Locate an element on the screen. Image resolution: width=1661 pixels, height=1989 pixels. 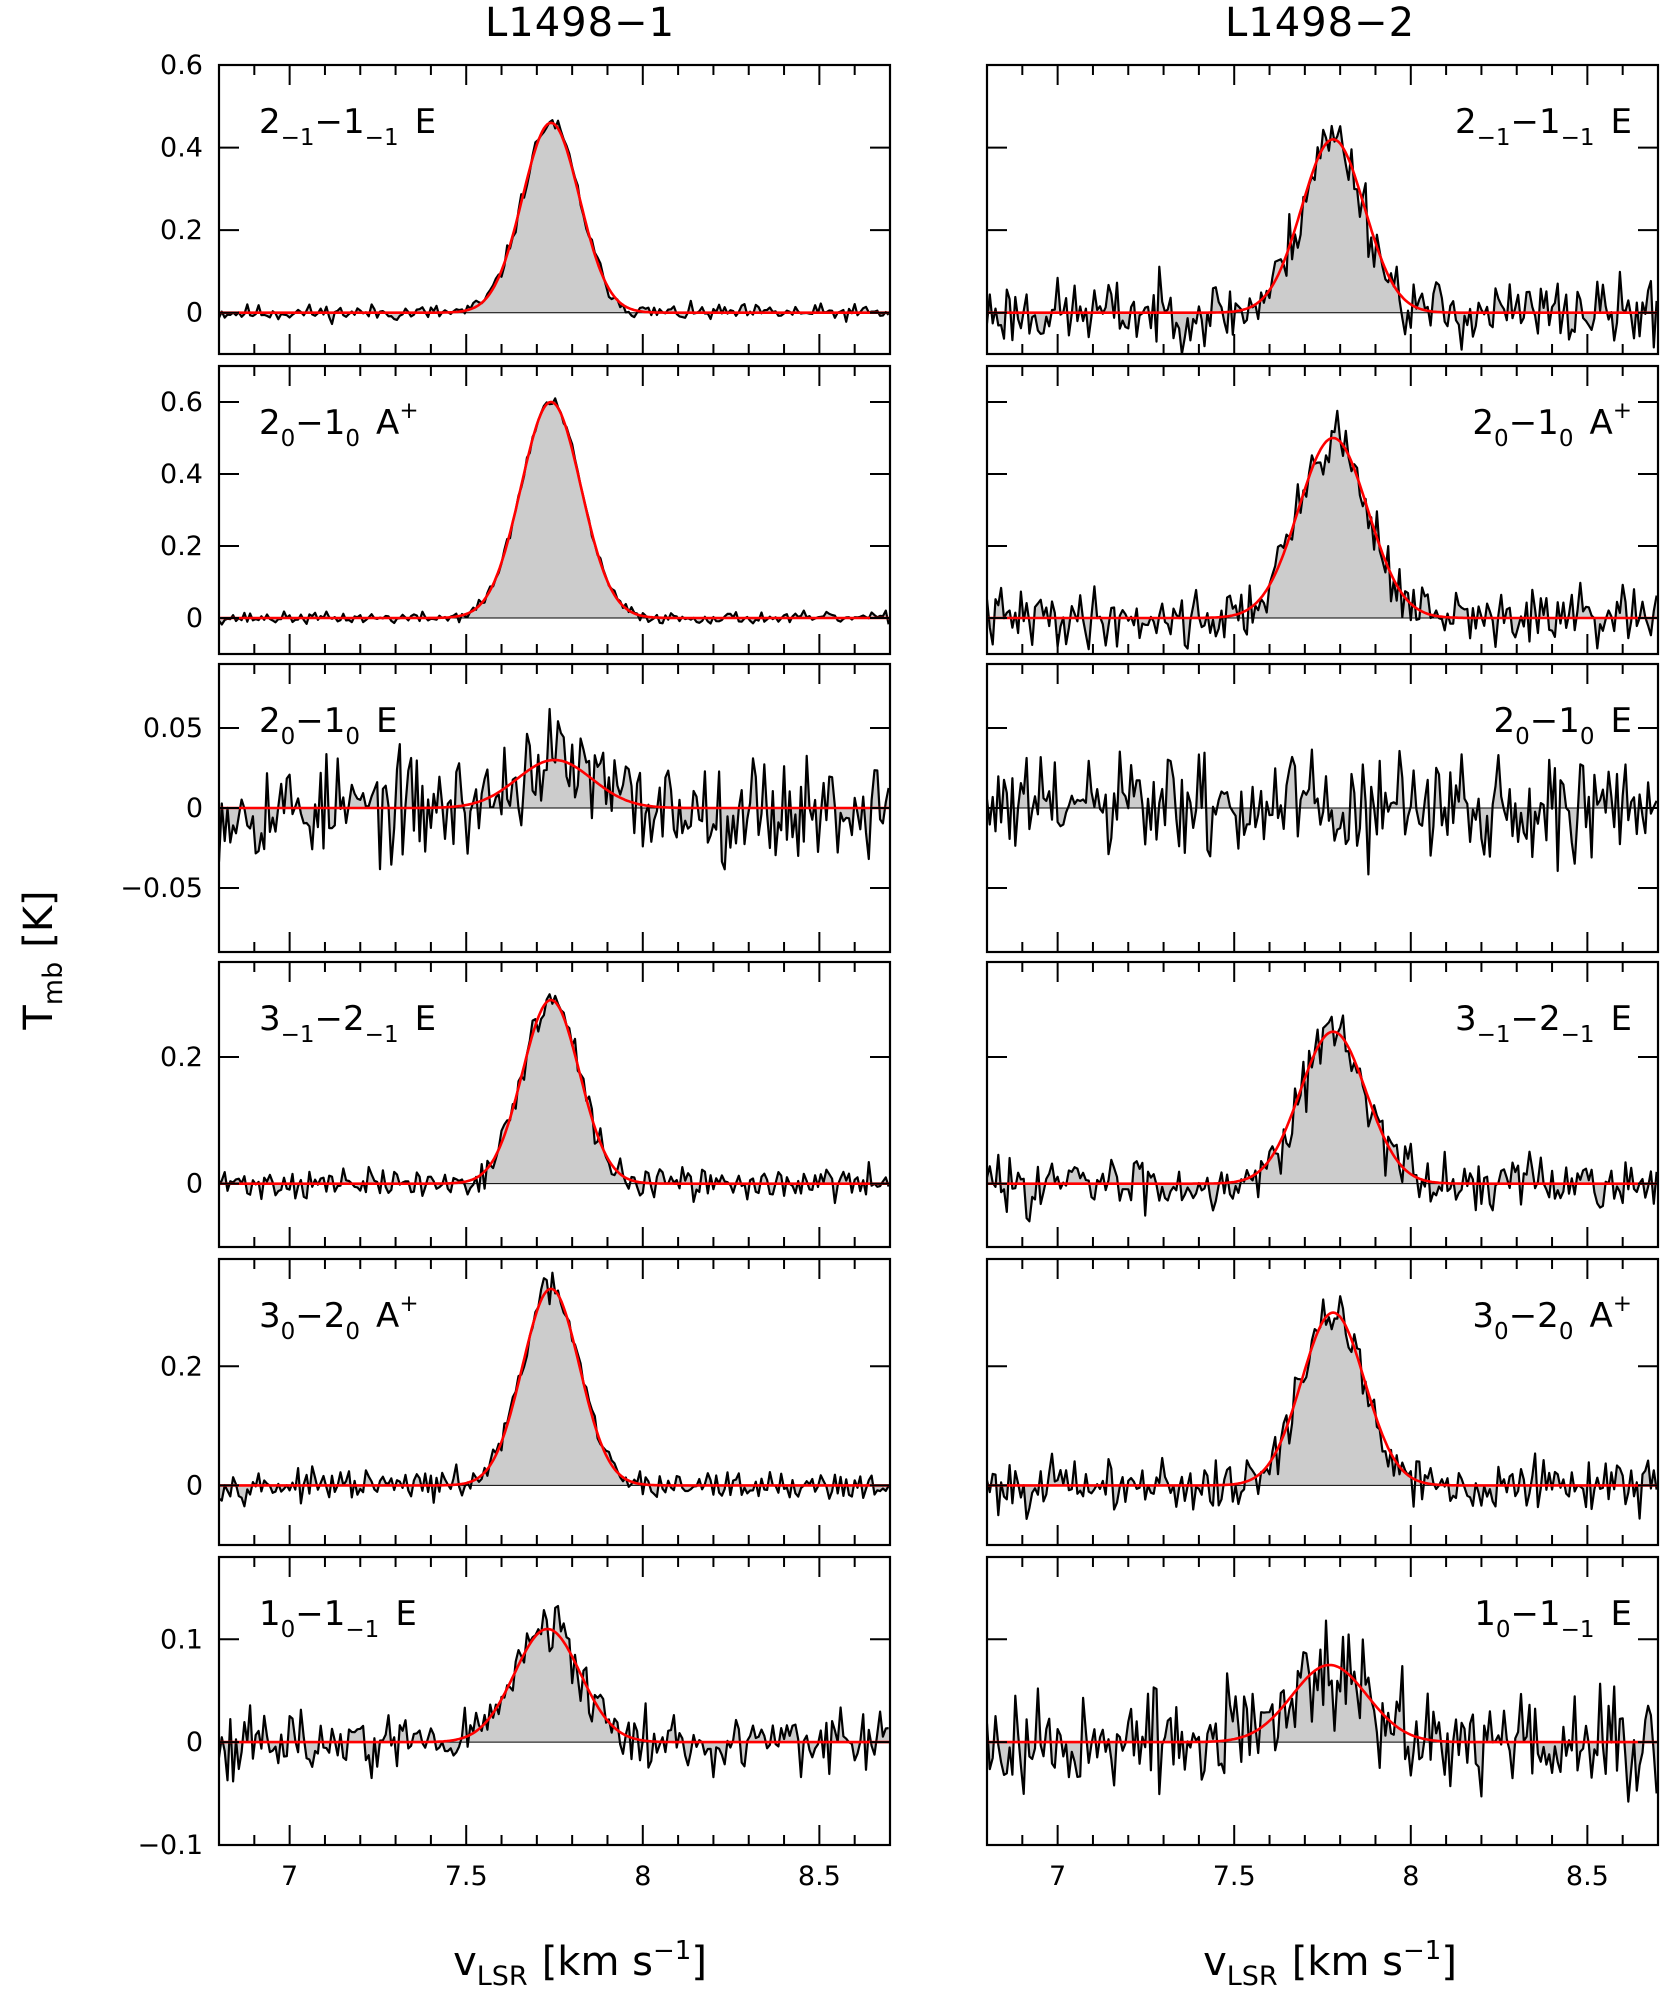
x-tick-label: 8 is located at coordinates (642, 1876).